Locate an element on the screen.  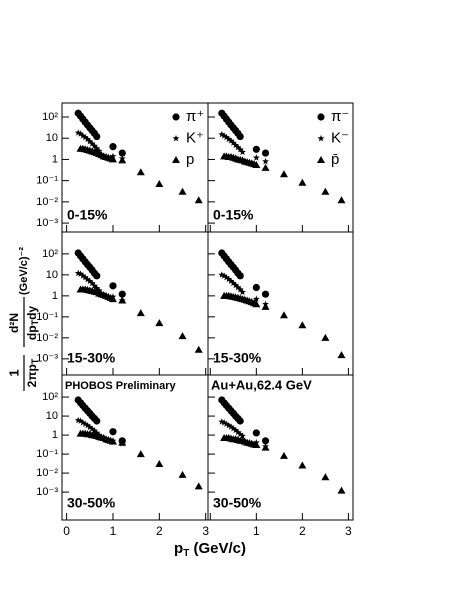
y-label-den2: dpTdy is located at coordinates (32, 323).